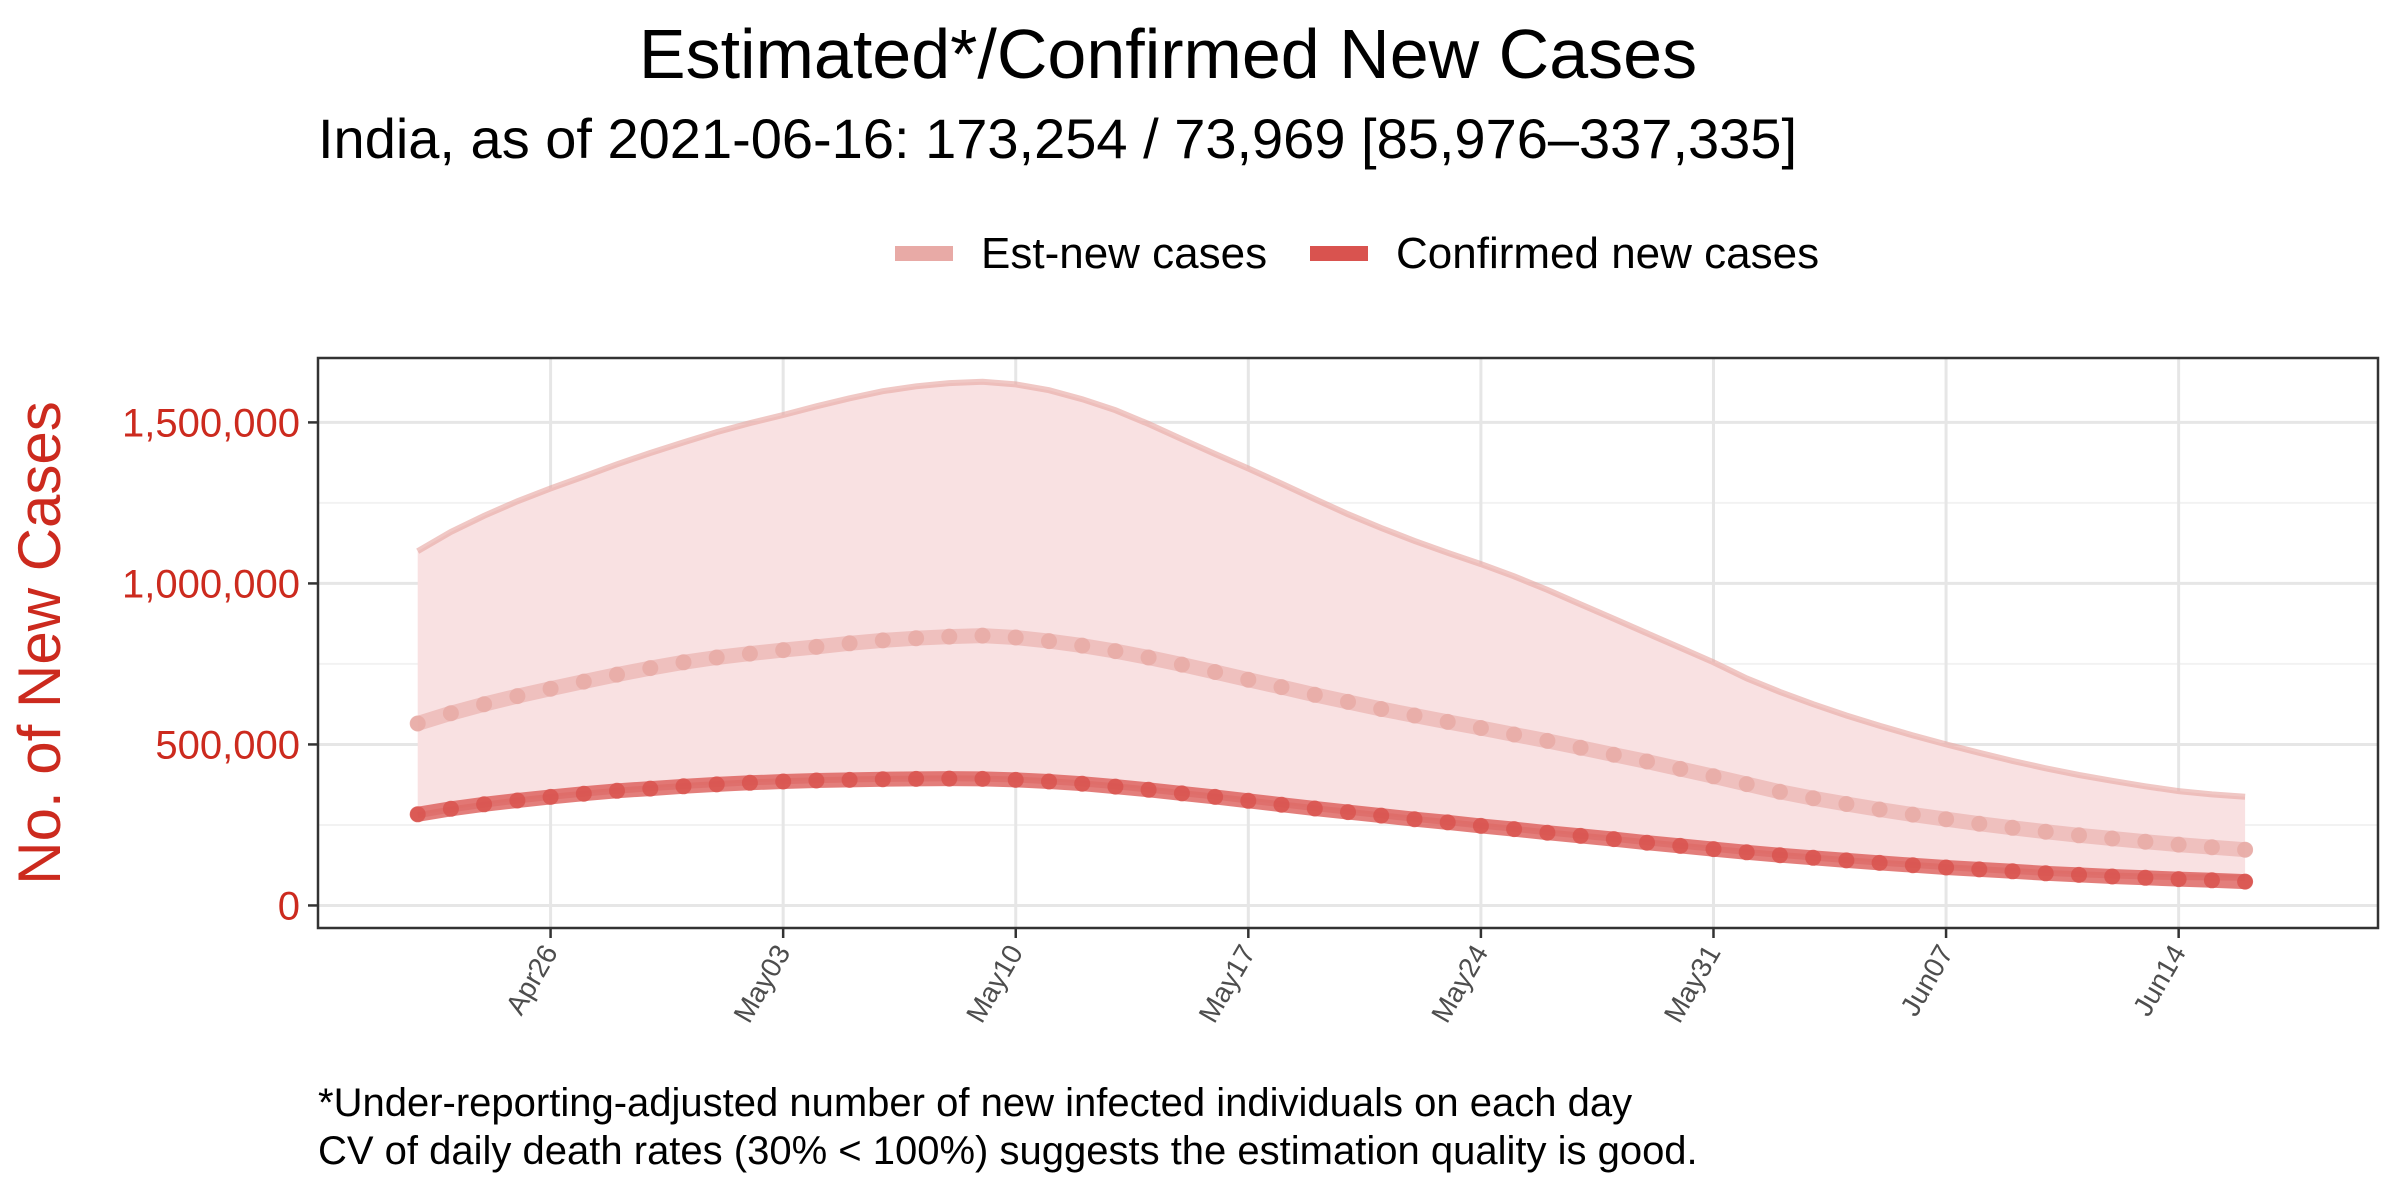  Describe the element at coordinates (220, 664) in the screenshot. I see `y-axis: 0 500,000 1,000,000 1,500,000` at that location.